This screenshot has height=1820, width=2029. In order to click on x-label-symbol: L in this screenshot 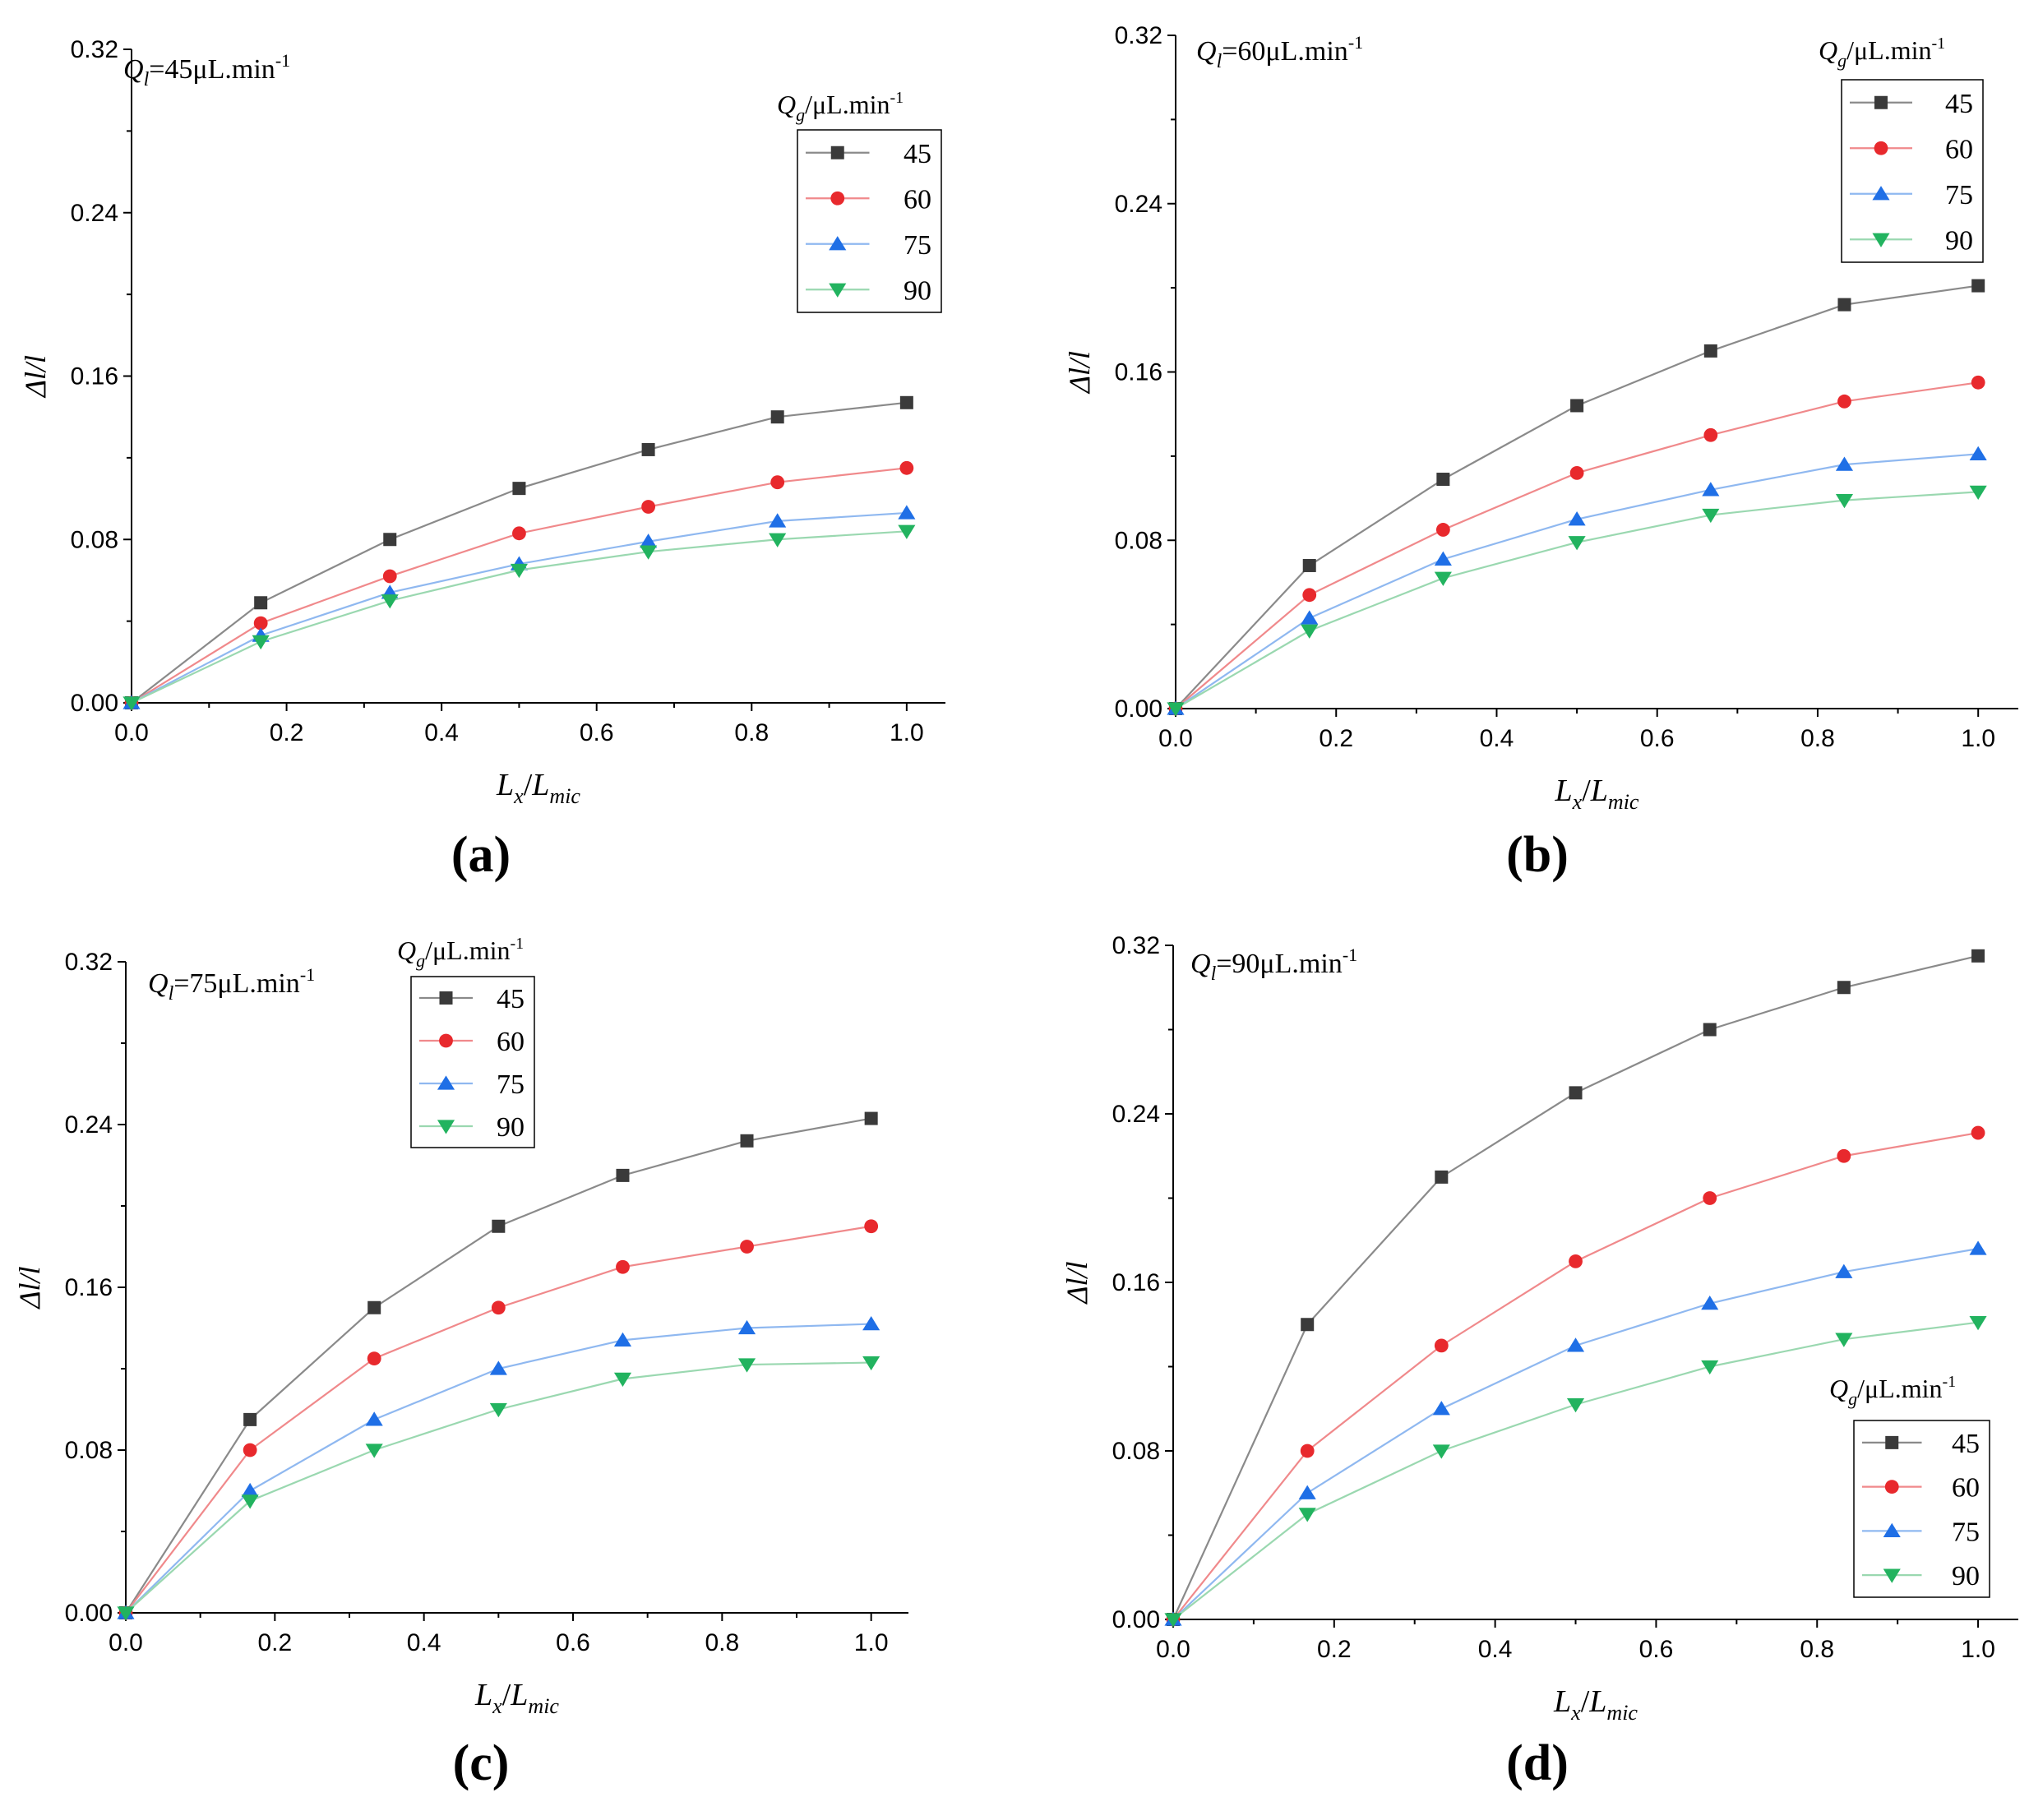, I will do `click(1562, 1701)`.